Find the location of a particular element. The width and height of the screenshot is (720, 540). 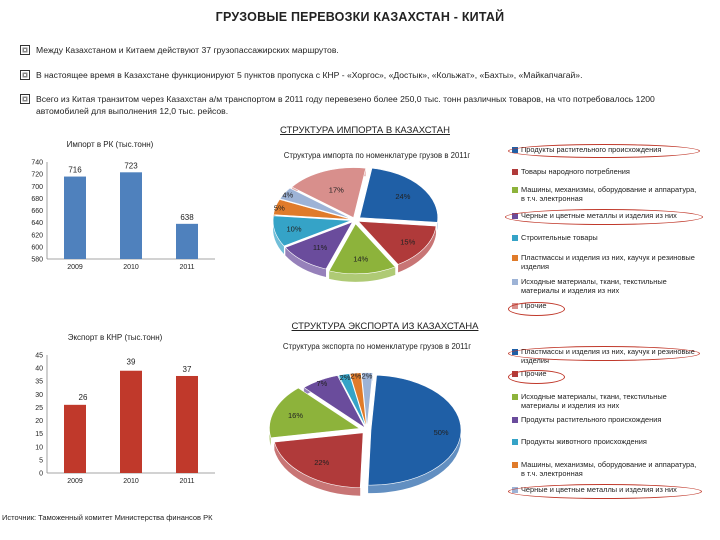

pie-data-label: 11% is located at coordinates (320, 247).